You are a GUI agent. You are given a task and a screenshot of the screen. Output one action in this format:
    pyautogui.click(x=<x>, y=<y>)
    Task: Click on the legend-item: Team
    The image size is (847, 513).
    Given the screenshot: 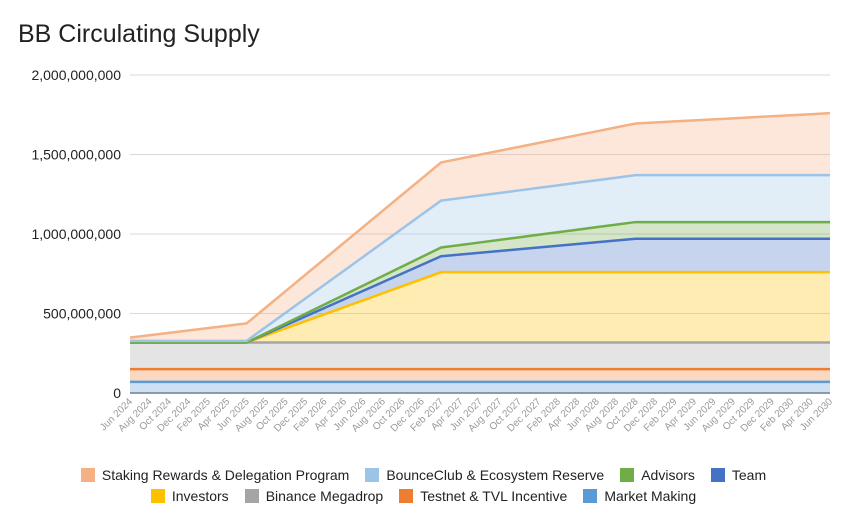 What is the action you would take?
    pyautogui.click(x=738, y=474)
    